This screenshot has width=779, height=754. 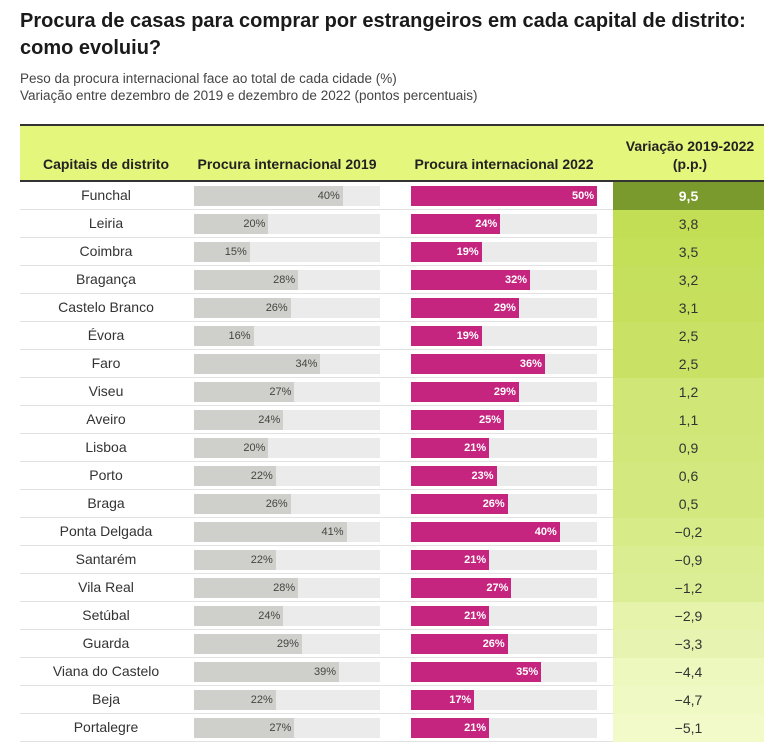 I want to click on bar-2022: 35%, so click(x=476, y=672).